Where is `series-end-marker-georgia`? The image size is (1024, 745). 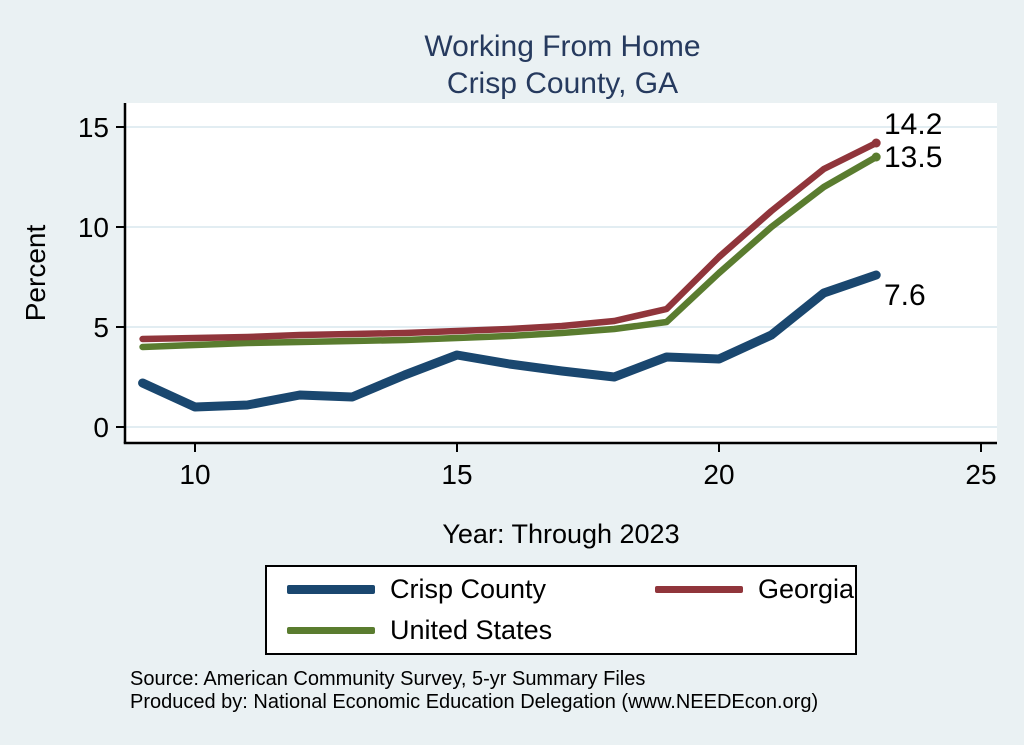
series-end-marker-georgia is located at coordinates (876, 143).